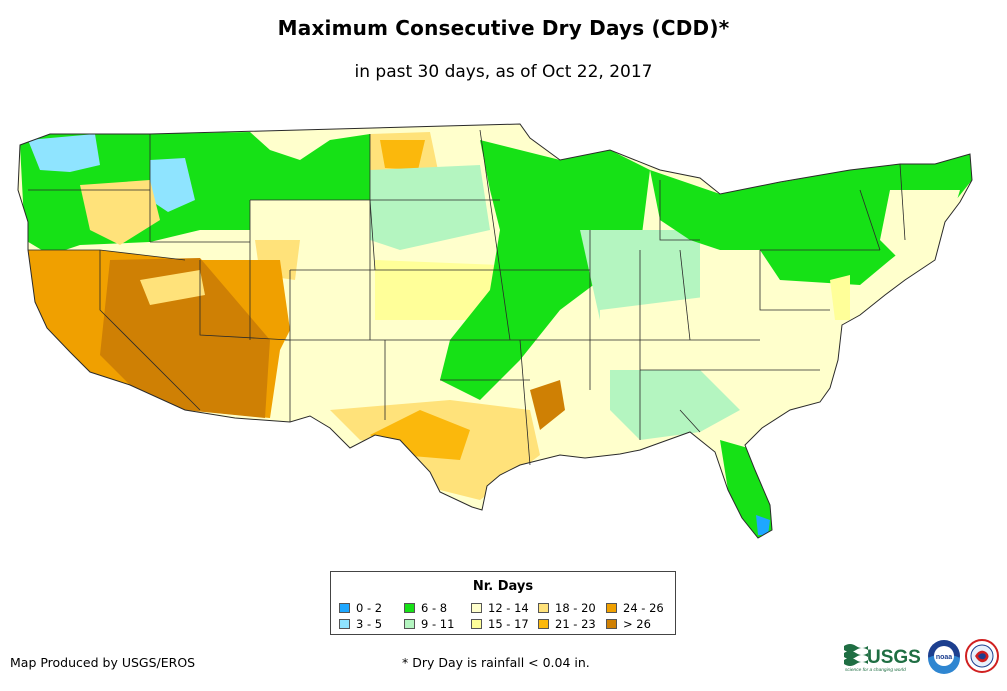 The image size is (1007, 691). I want to click on map-title: Maximum Consecutive Dry Days (CDD)*, so click(503, 28).